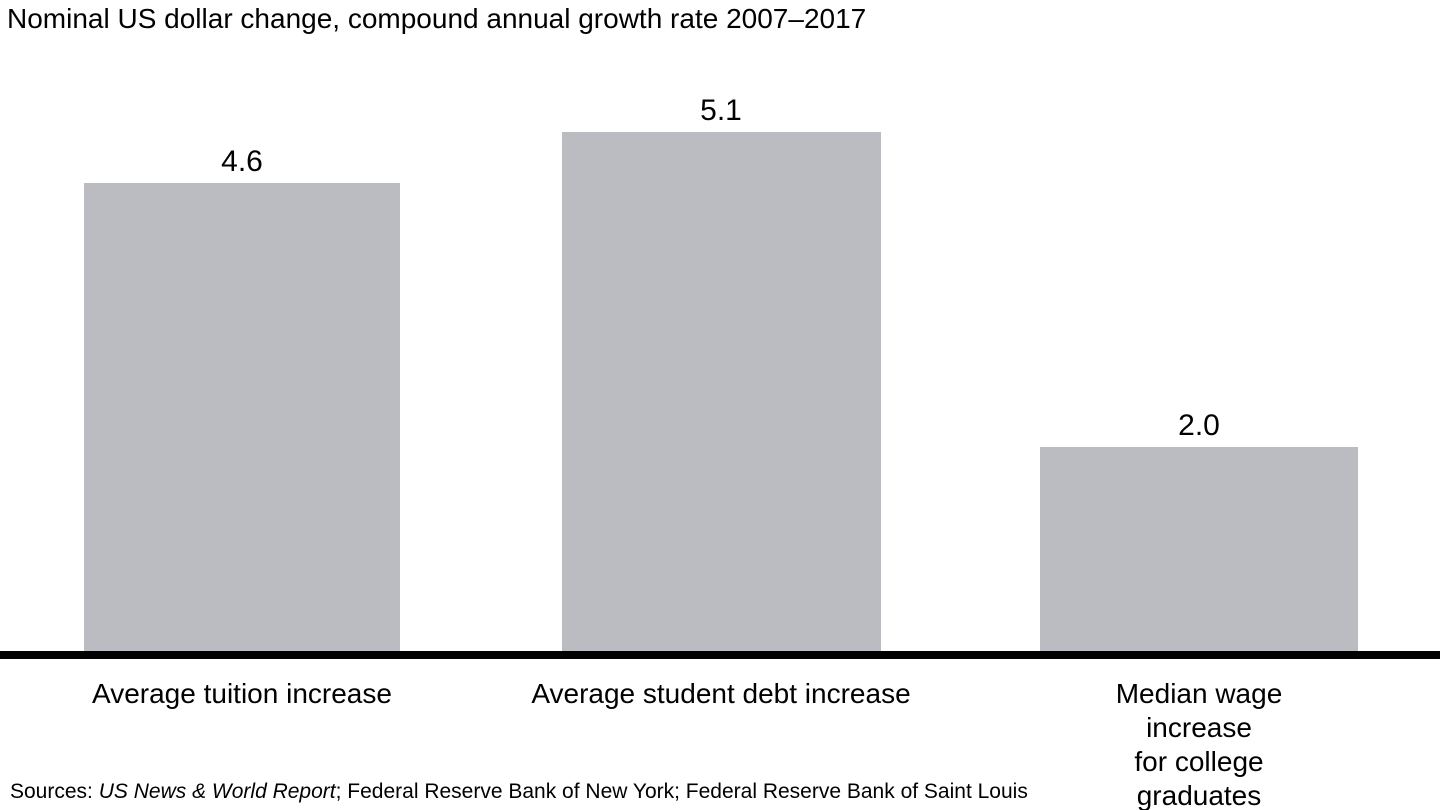 The image size is (1440, 810). I want to click on source-text-segment: Sources:, so click(54, 791).